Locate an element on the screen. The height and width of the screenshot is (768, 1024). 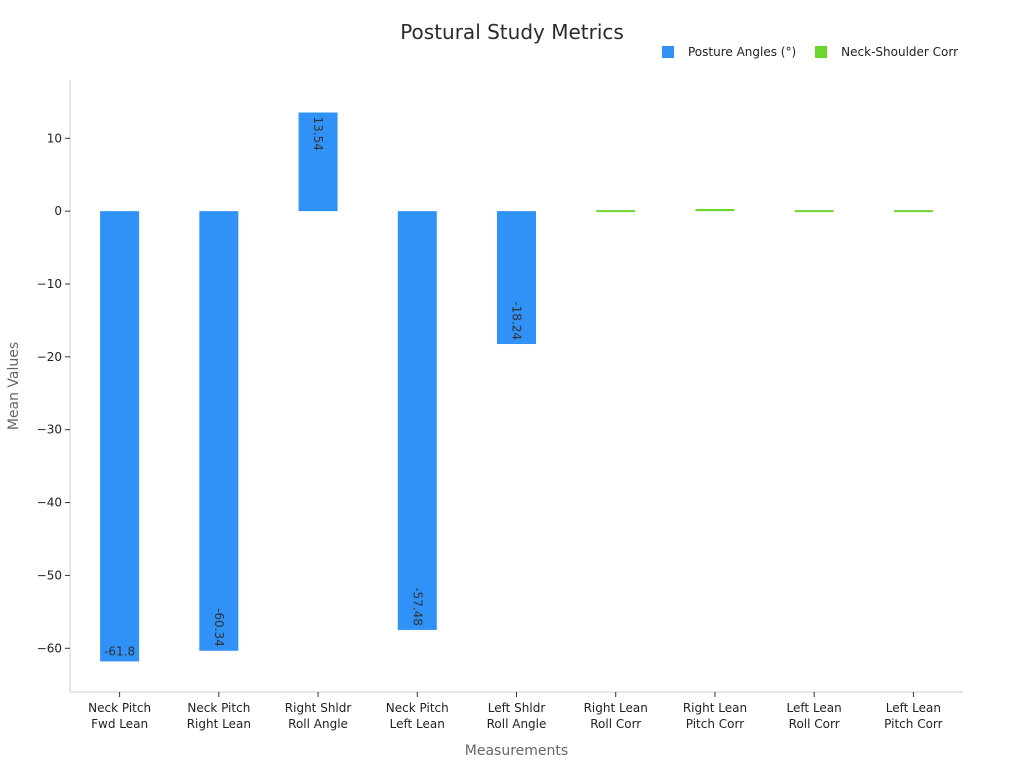
y-axis-title: Mean Values is located at coordinates (14, 386).